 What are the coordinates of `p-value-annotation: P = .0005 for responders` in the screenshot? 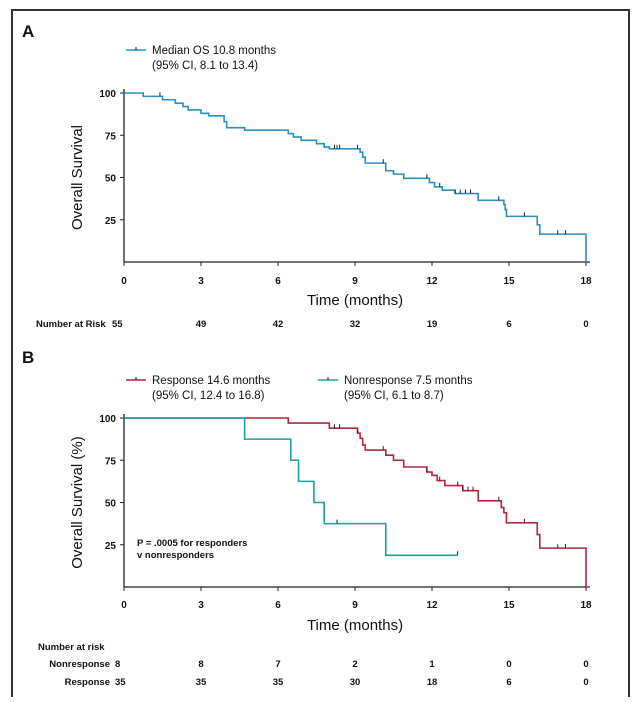 It's located at (192, 543).